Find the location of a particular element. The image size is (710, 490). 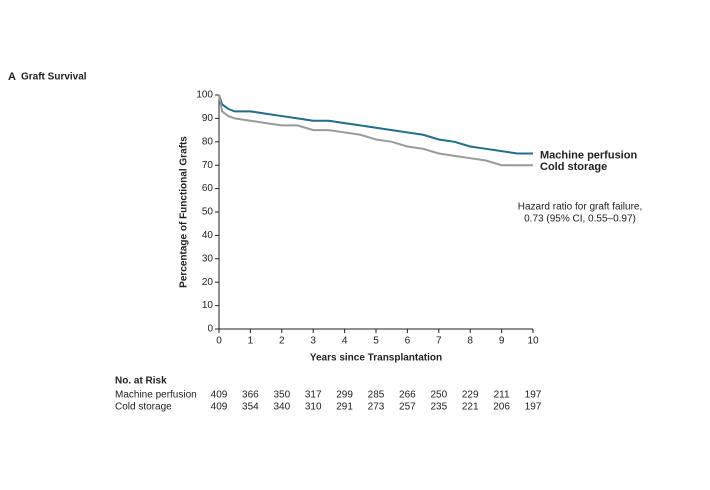

risk-value: 266 is located at coordinates (407, 395).